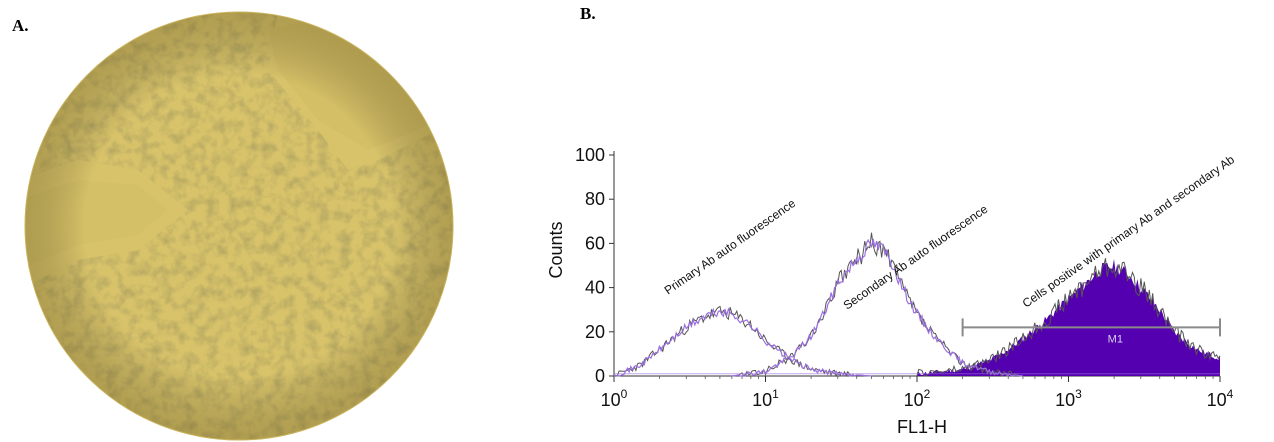  I want to click on panel-b-label: B., so click(588, 13).